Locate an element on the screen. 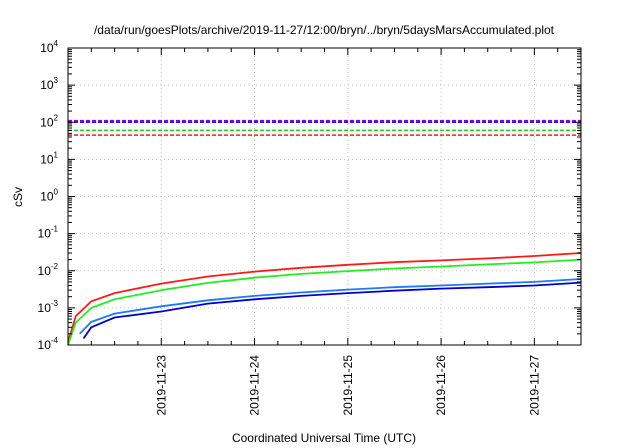  y-tick-label: 10⁰ is located at coordinates (49, 196).